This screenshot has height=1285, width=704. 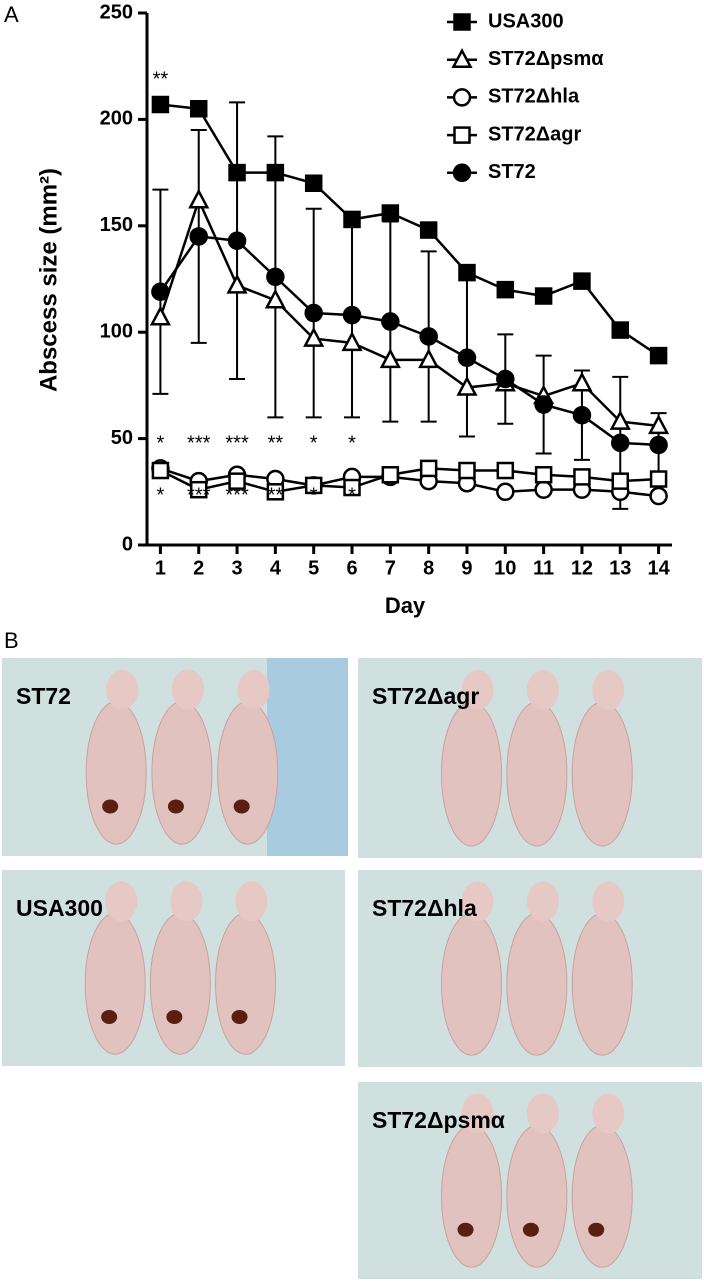 What do you see at coordinates (530, 968) in the screenshot?
I see `photo: ST72Δhla` at bounding box center [530, 968].